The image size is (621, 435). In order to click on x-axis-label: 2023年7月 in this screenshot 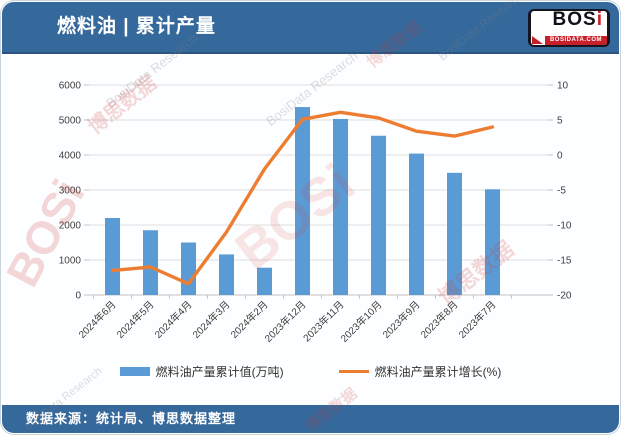, I will do `click(477, 319)`.